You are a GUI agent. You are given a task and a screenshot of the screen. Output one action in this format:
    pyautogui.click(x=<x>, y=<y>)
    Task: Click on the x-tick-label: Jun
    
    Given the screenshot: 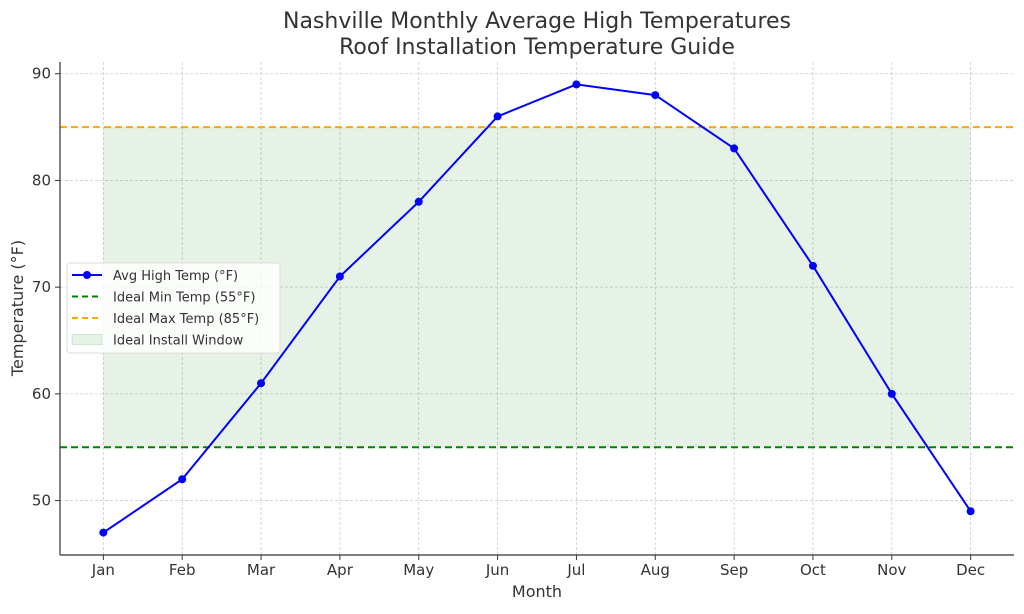 What is the action you would take?
    pyautogui.click(x=497, y=570)
    